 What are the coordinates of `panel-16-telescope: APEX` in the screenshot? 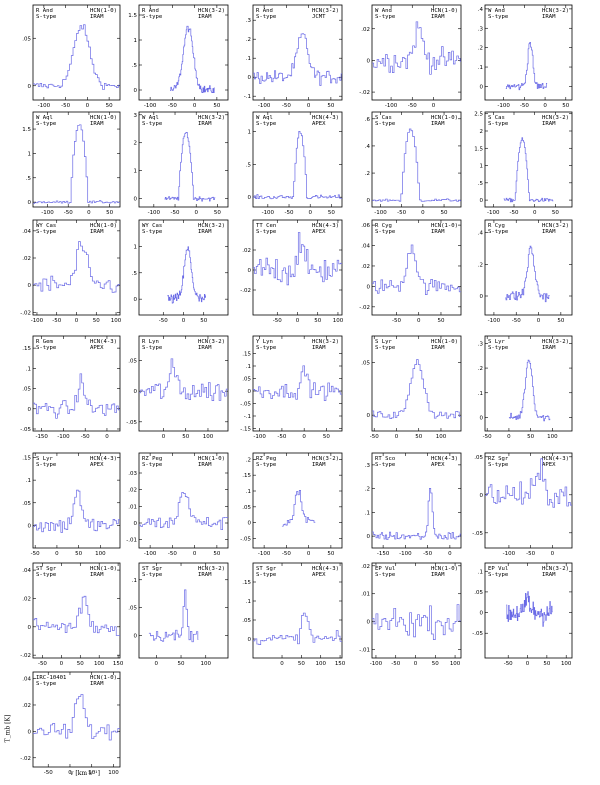 It's located at (97, 348).